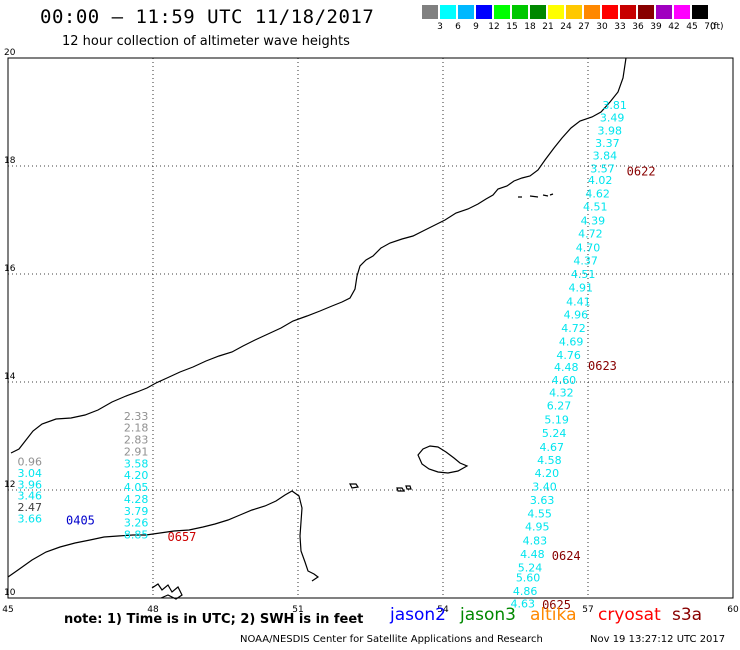 This screenshot has width=740, height=650. I want to click on swh-value: 4.70, so click(588, 247).